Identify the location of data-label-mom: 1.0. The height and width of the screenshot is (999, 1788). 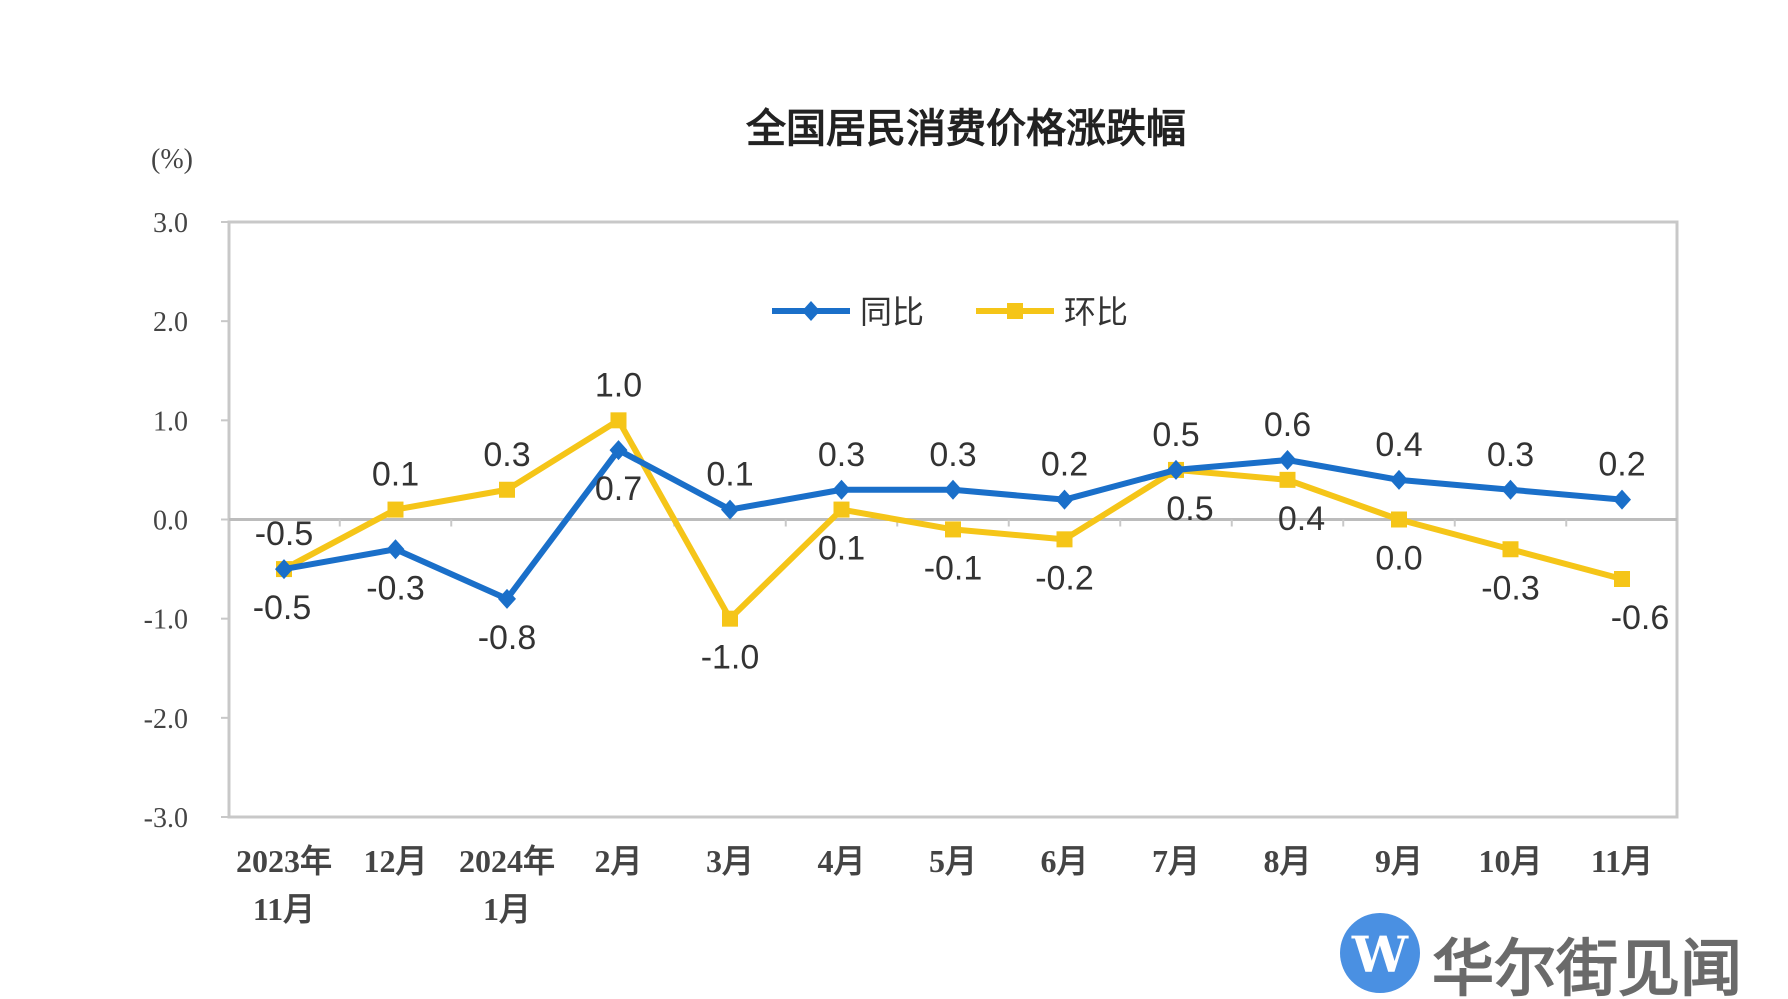
(618, 385).